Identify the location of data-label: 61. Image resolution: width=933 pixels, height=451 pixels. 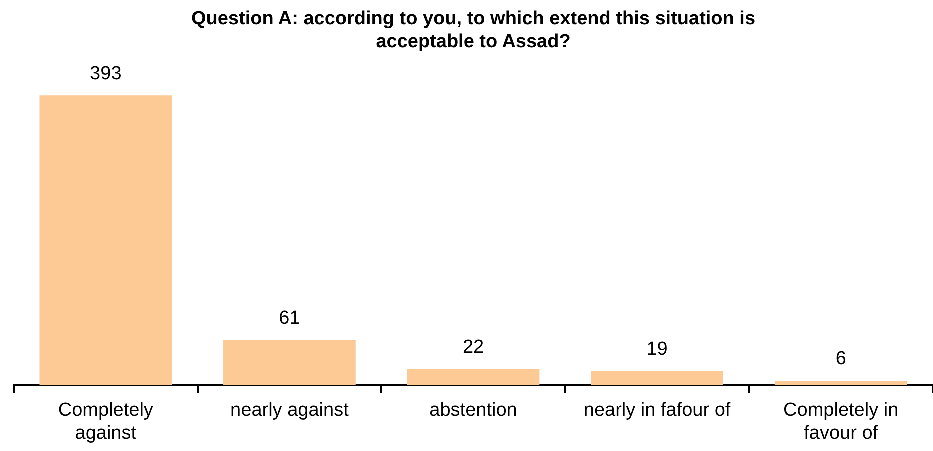
(289, 319).